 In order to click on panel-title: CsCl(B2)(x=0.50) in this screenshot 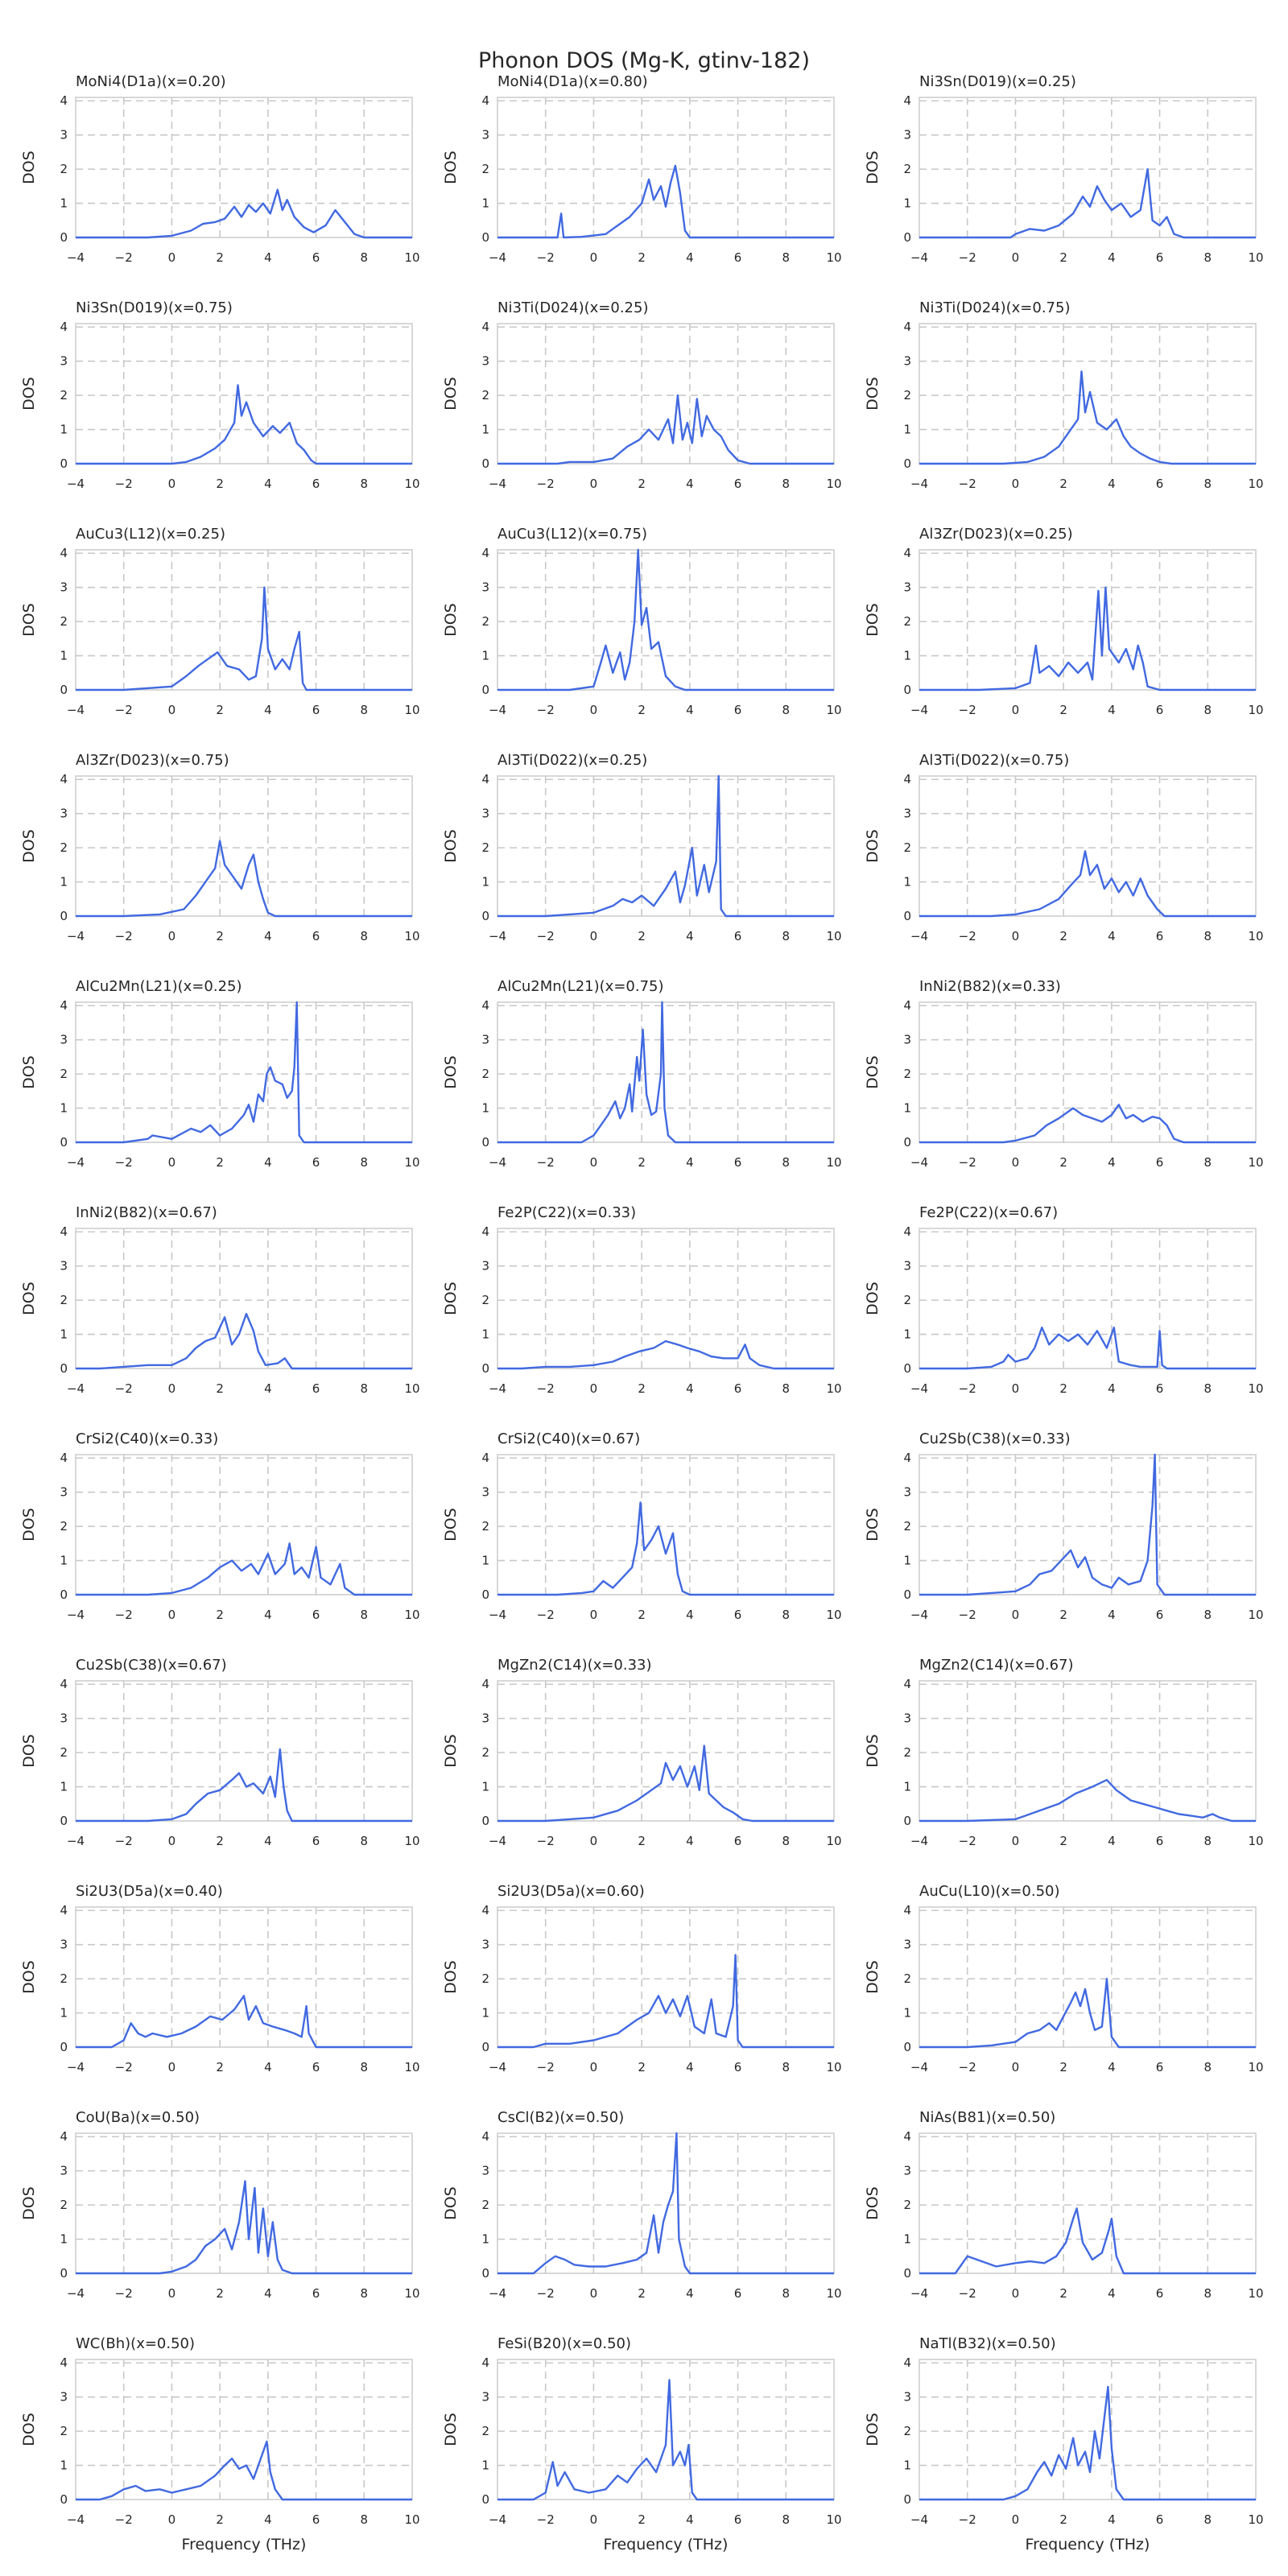, I will do `click(560, 2117)`.